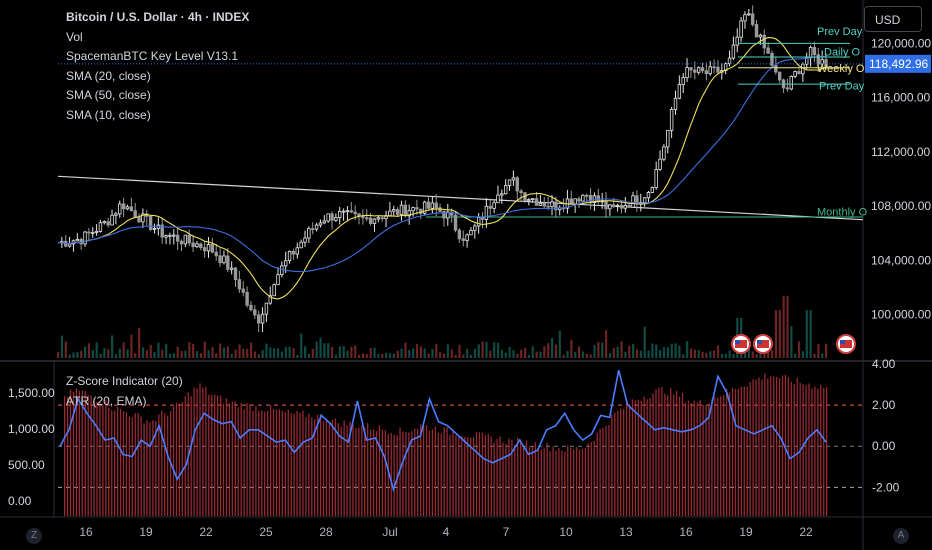 The image size is (932, 550). Describe the element at coordinates (124, 381) in the screenshot. I see `indicator-zscore: Z-Score Indicator (20)` at that location.